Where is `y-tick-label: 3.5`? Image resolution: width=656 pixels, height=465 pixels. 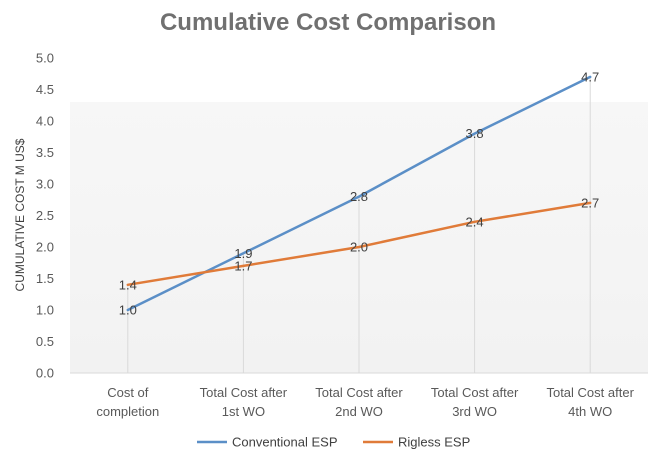
y-tick-label: 3.5 is located at coordinates (45, 152).